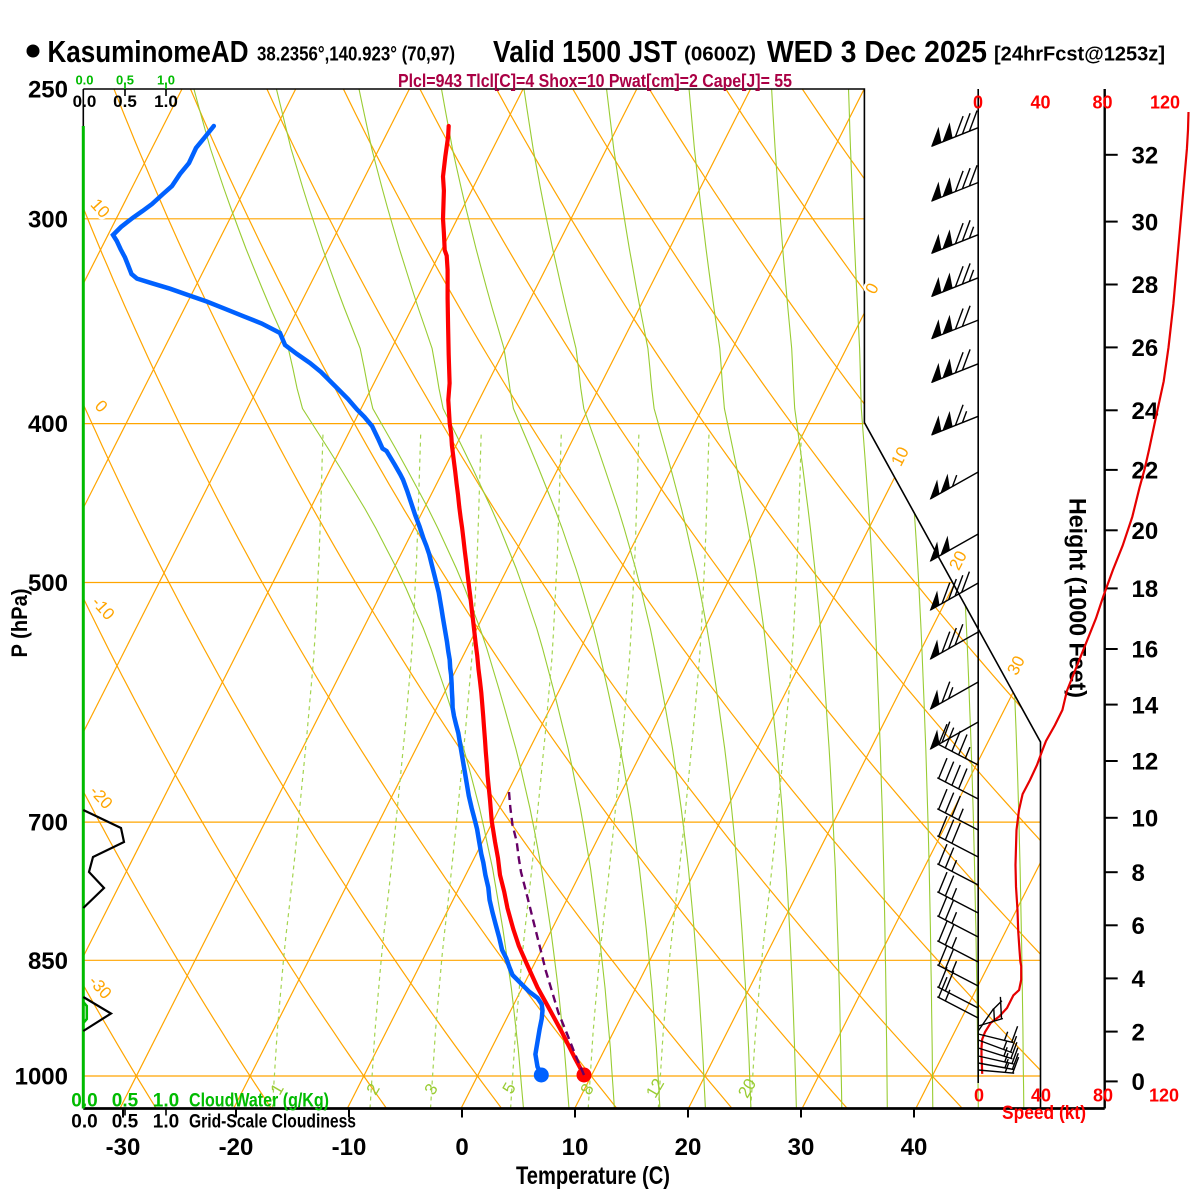 This screenshot has height=1200, width=1200. What do you see at coordinates (48, 90) in the screenshot?
I see `svg-text: 250` at bounding box center [48, 90].